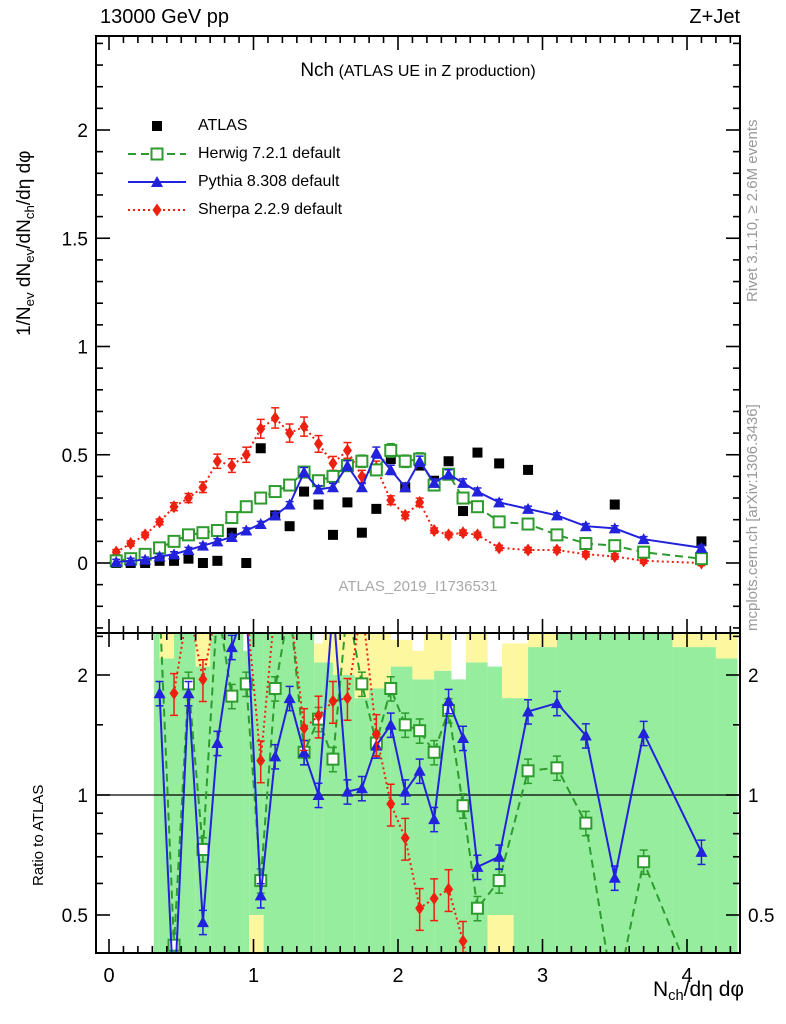 The width and height of the screenshot is (786, 1024). What do you see at coordinates (437, 71) in the screenshot?
I see `plot-title-paren: (ATLAS UE in Z production)` at bounding box center [437, 71].